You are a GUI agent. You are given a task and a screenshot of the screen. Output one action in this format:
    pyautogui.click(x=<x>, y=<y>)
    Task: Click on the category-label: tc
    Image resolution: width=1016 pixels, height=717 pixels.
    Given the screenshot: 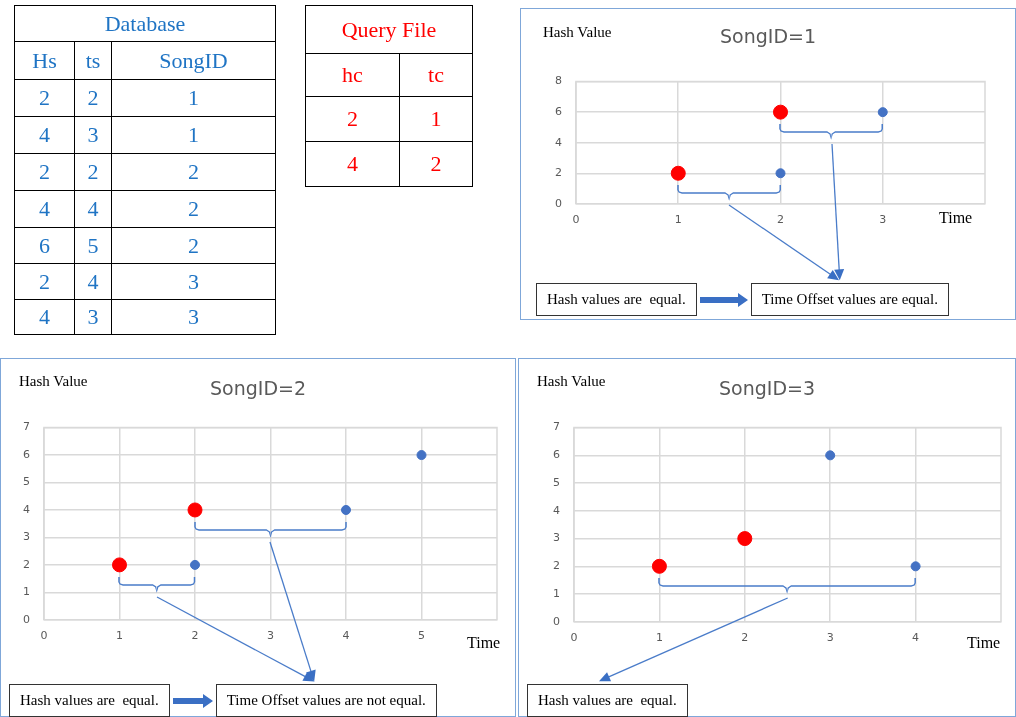 What is the action you would take?
    pyautogui.click(x=436, y=75)
    